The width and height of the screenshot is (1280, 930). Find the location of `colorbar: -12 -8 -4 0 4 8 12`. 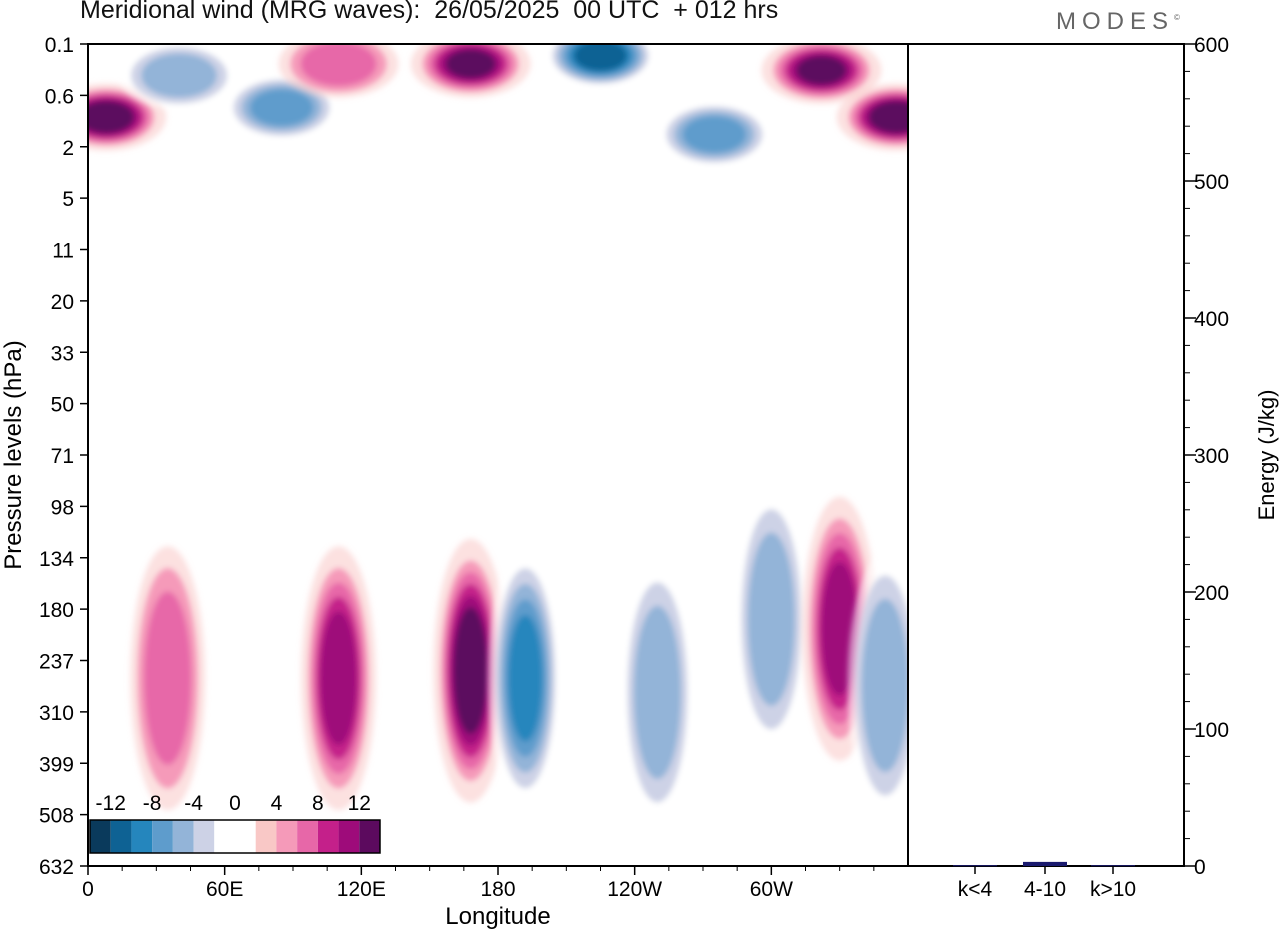

colorbar: -12 -8 -4 0 4 8 12 is located at coordinates (235, 823).